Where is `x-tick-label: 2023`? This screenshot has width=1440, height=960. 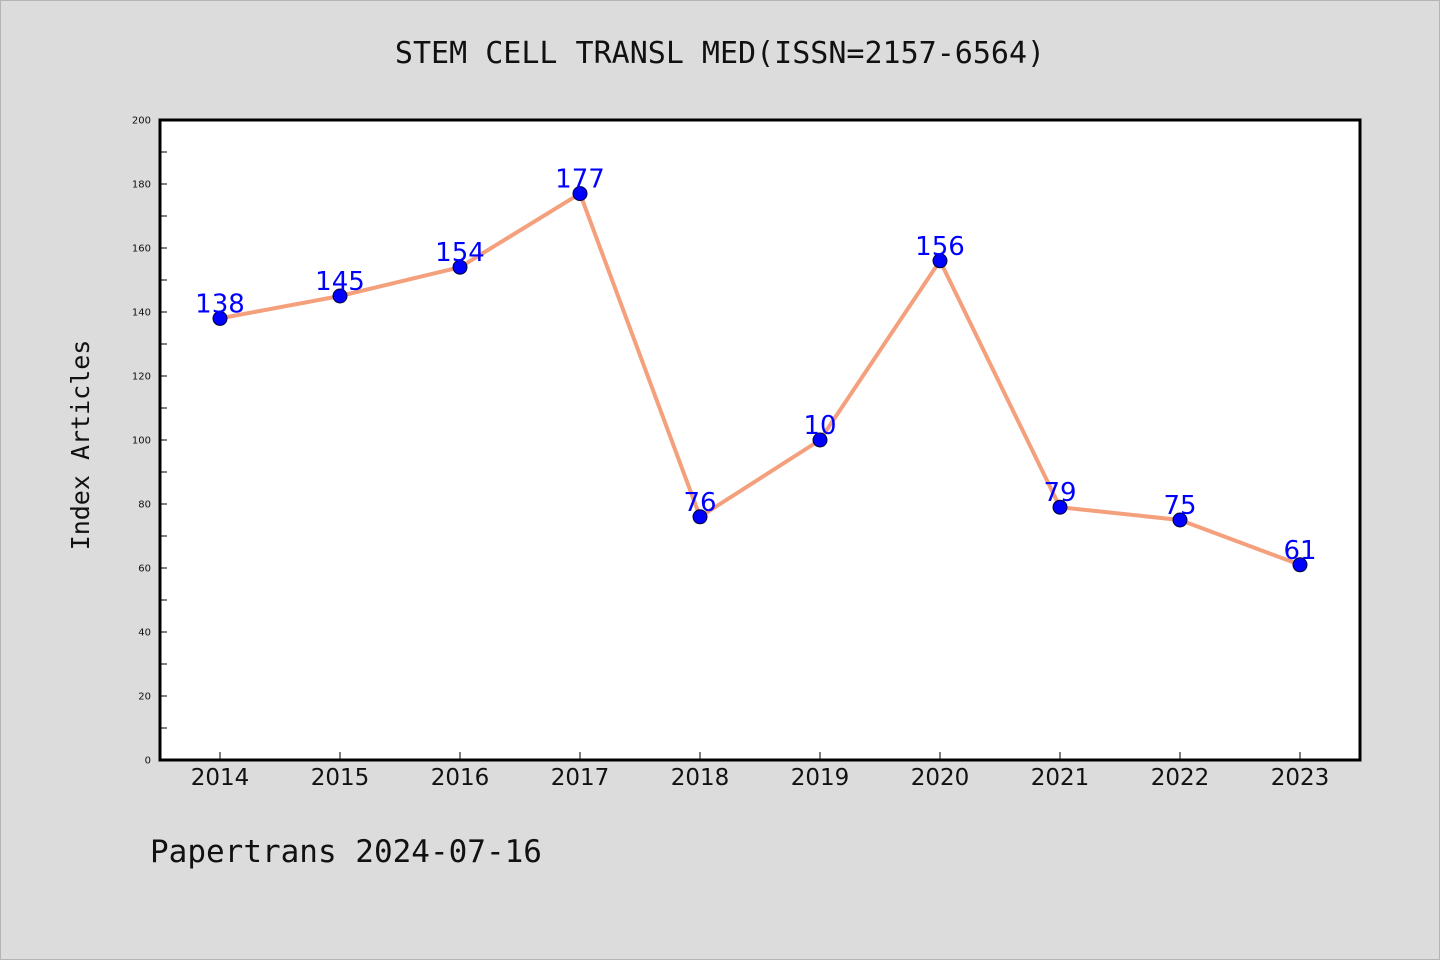 x-tick-label: 2023 is located at coordinates (1300, 778).